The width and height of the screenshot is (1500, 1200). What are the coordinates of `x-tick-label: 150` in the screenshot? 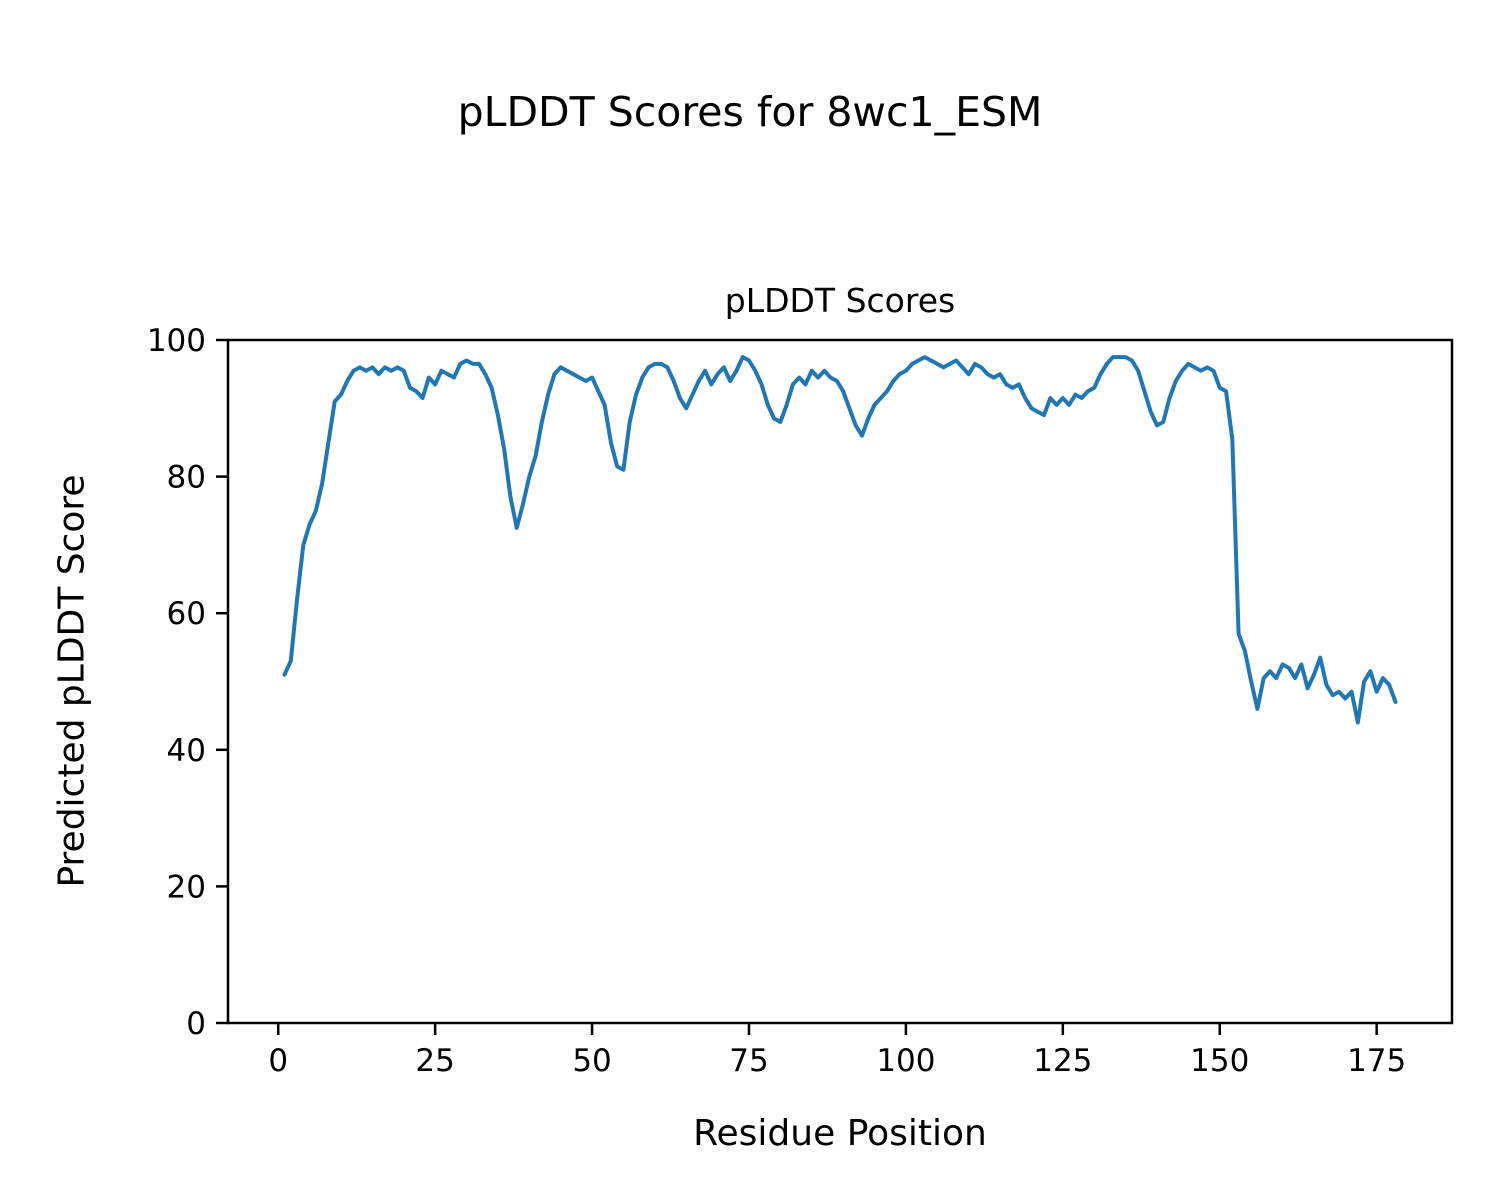 It's located at (1219, 1061).